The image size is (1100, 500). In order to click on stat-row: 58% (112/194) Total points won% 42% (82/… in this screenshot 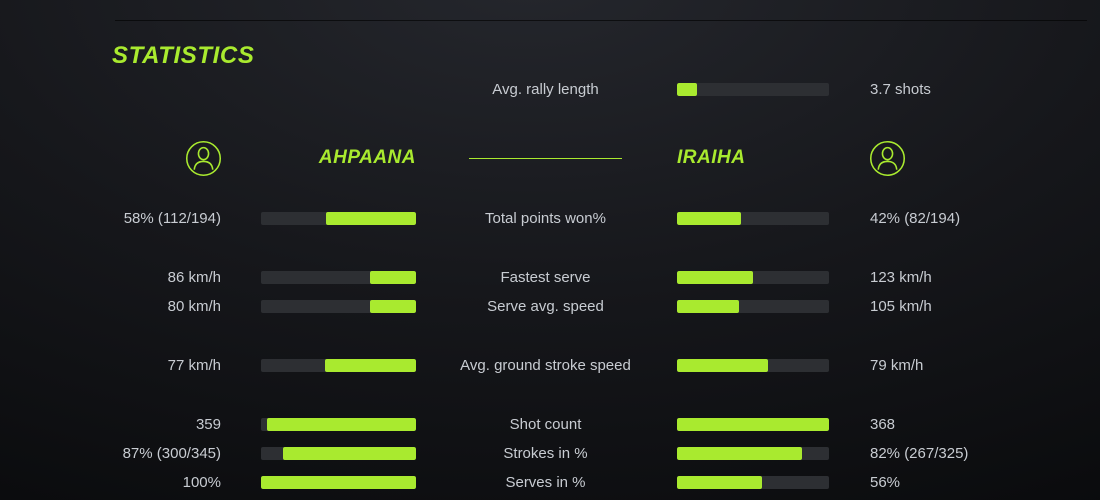, I will do `click(550, 218)`.